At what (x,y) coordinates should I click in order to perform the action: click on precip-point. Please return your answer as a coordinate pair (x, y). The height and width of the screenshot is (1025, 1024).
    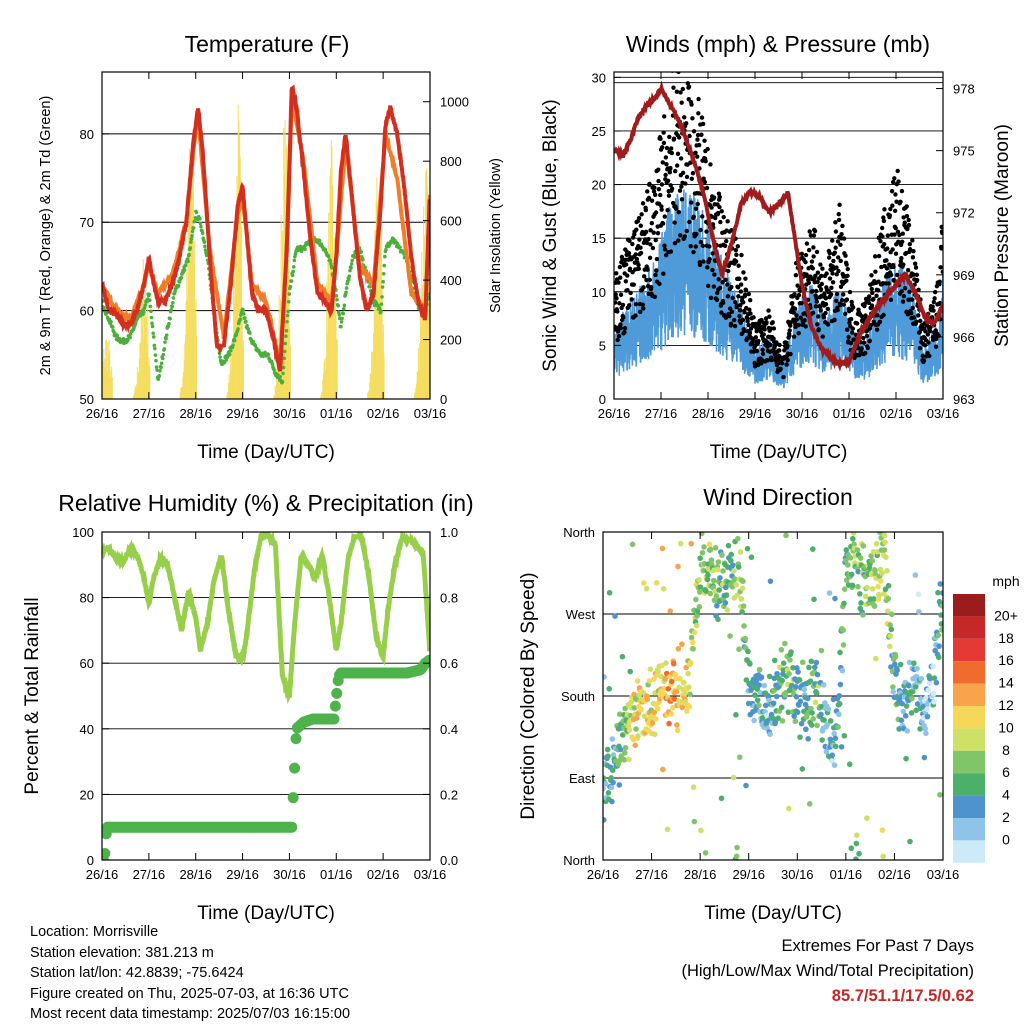
    Looking at the image, I should click on (296, 739).